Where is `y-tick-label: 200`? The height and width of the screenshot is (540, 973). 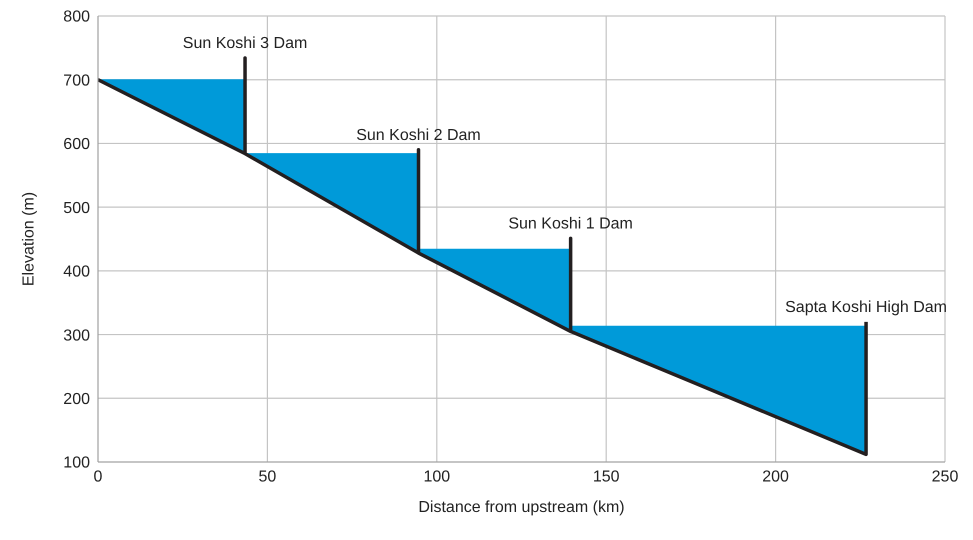
y-tick-label: 200 is located at coordinates (76, 399).